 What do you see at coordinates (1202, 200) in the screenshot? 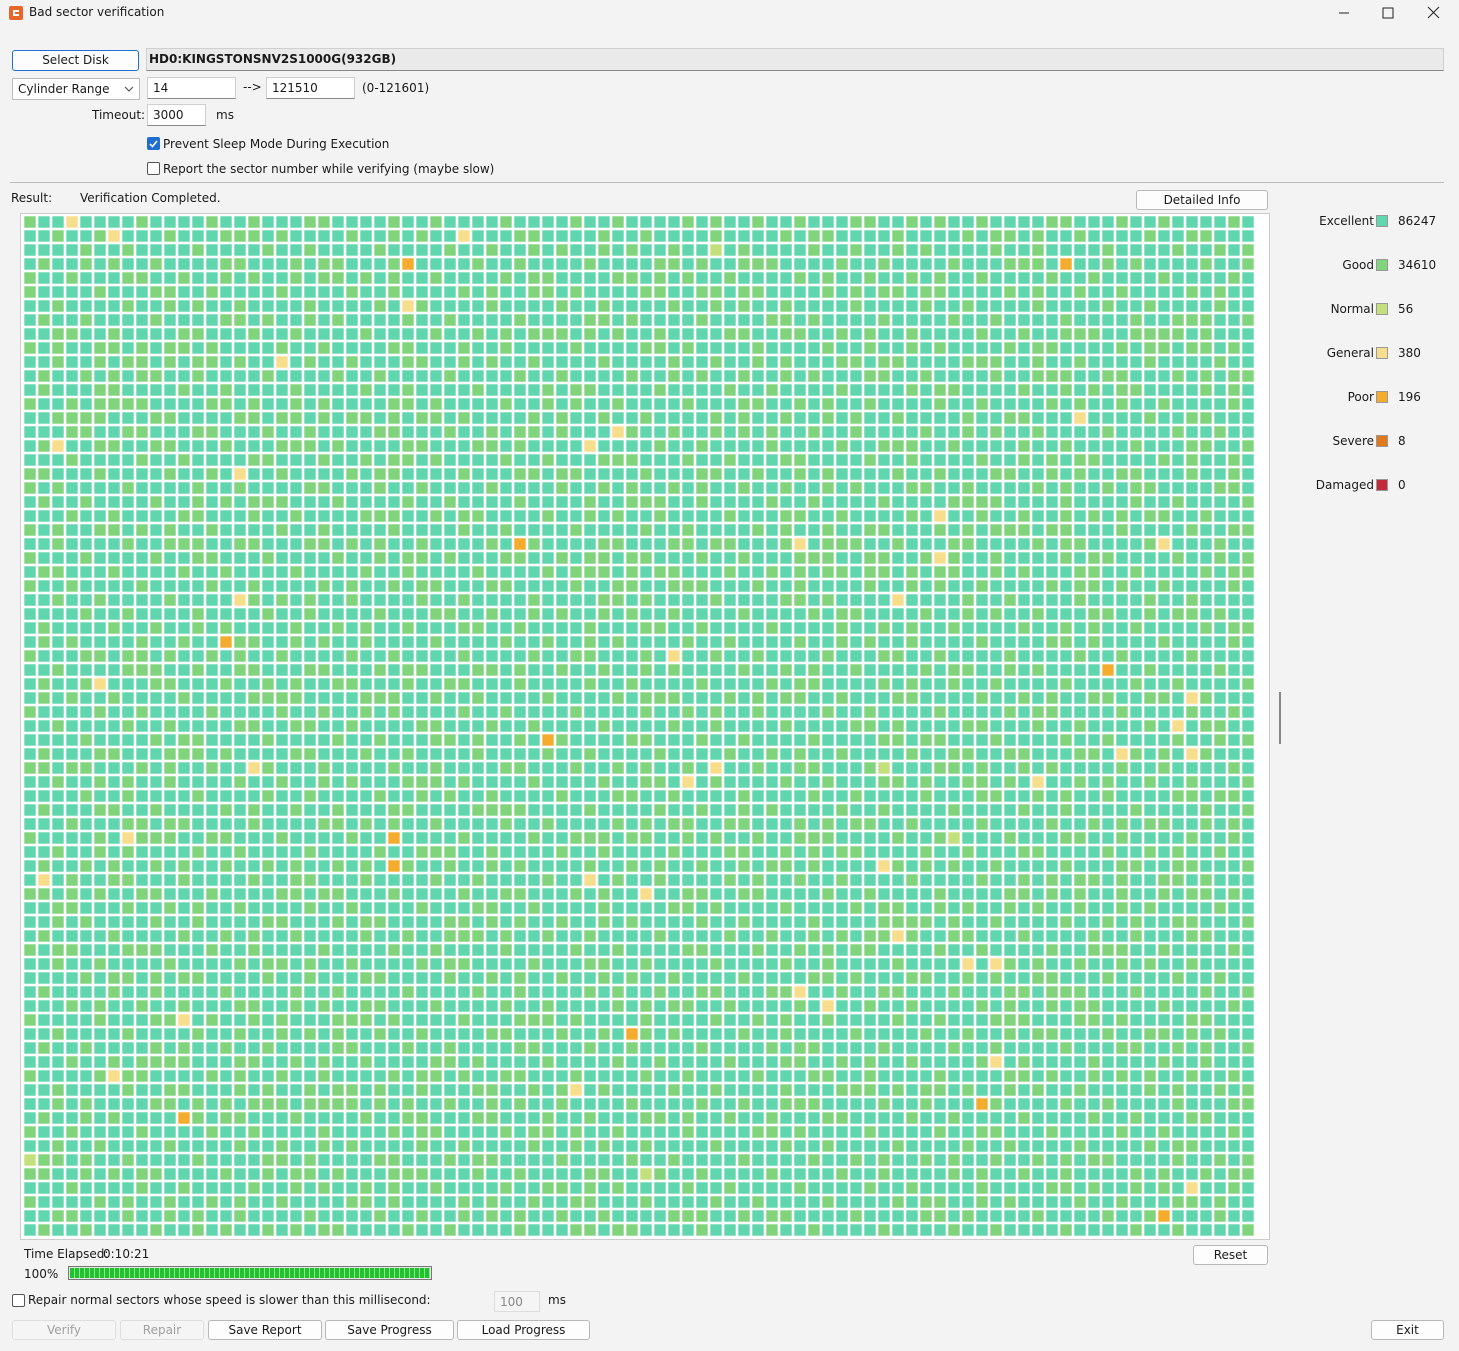
I see `detailed-info-button: Detailed Info` at bounding box center [1202, 200].